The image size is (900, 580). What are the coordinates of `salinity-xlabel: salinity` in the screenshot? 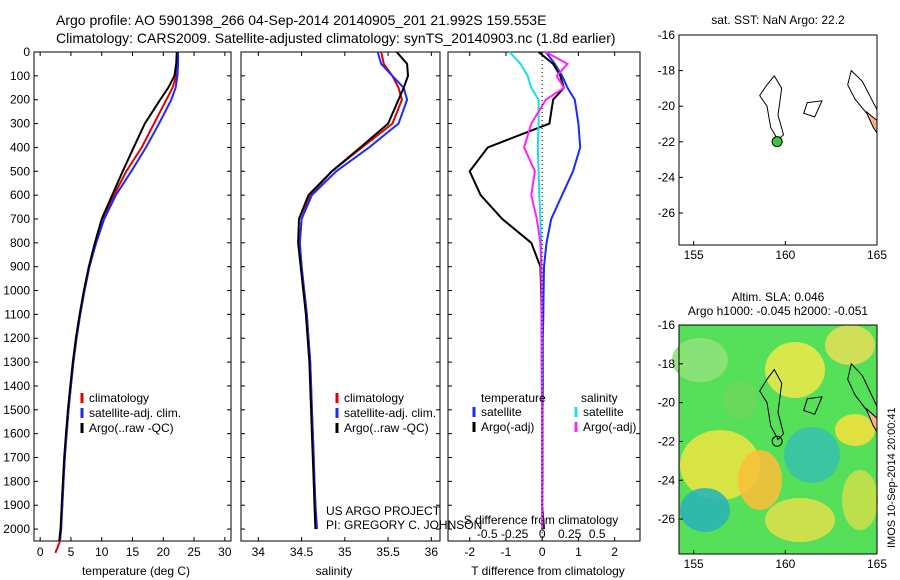 It's located at (334, 571).